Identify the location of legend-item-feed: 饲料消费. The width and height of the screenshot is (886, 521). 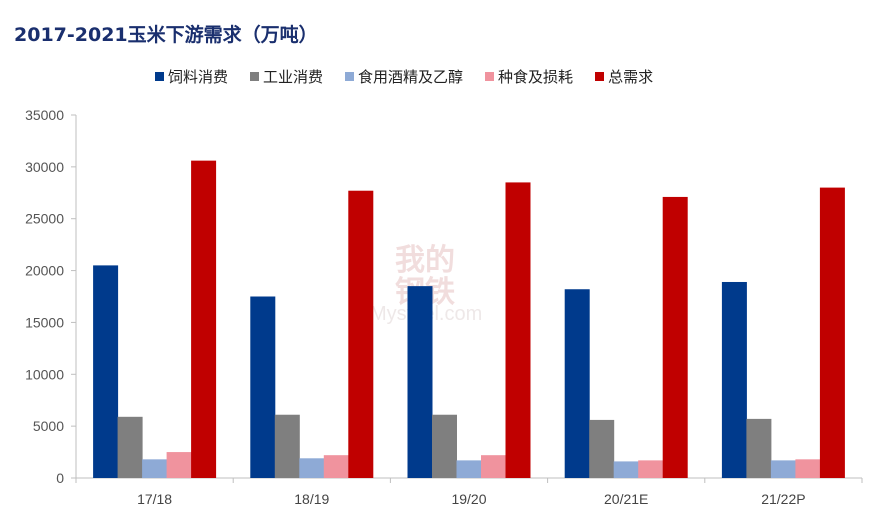
(191, 76).